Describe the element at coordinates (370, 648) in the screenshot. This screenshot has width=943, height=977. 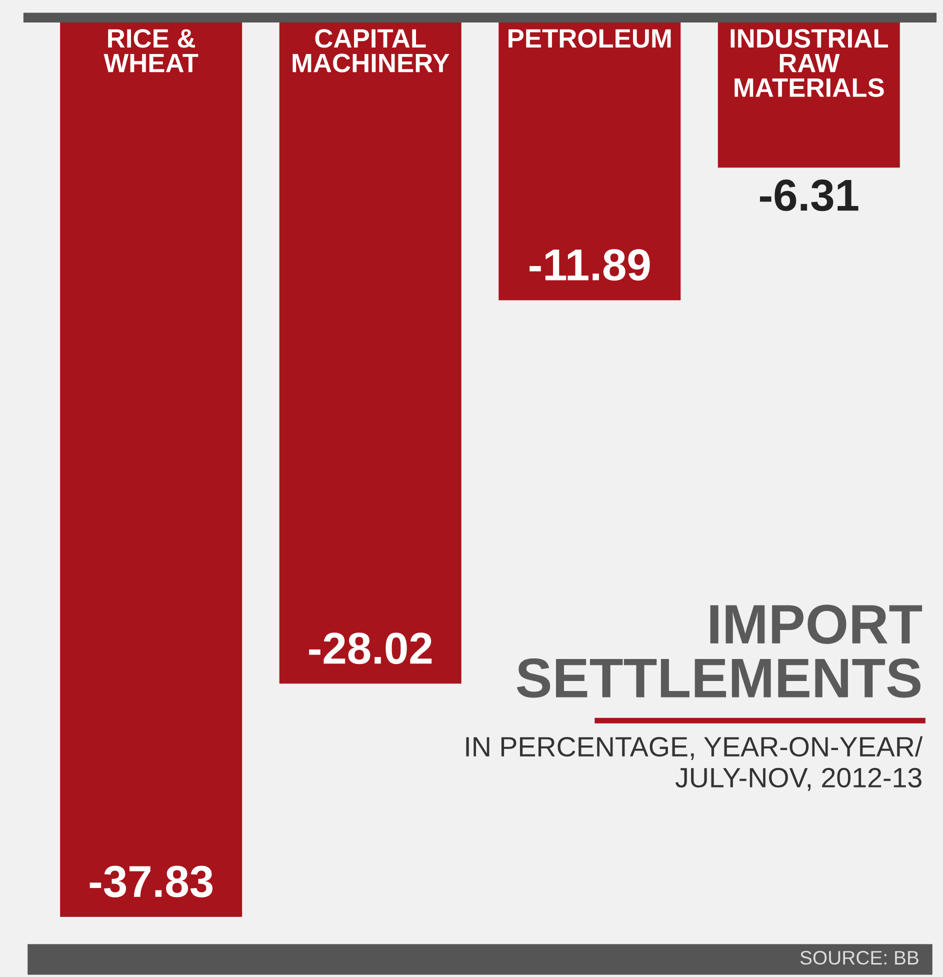
I see `data-label: -28.02` at that location.